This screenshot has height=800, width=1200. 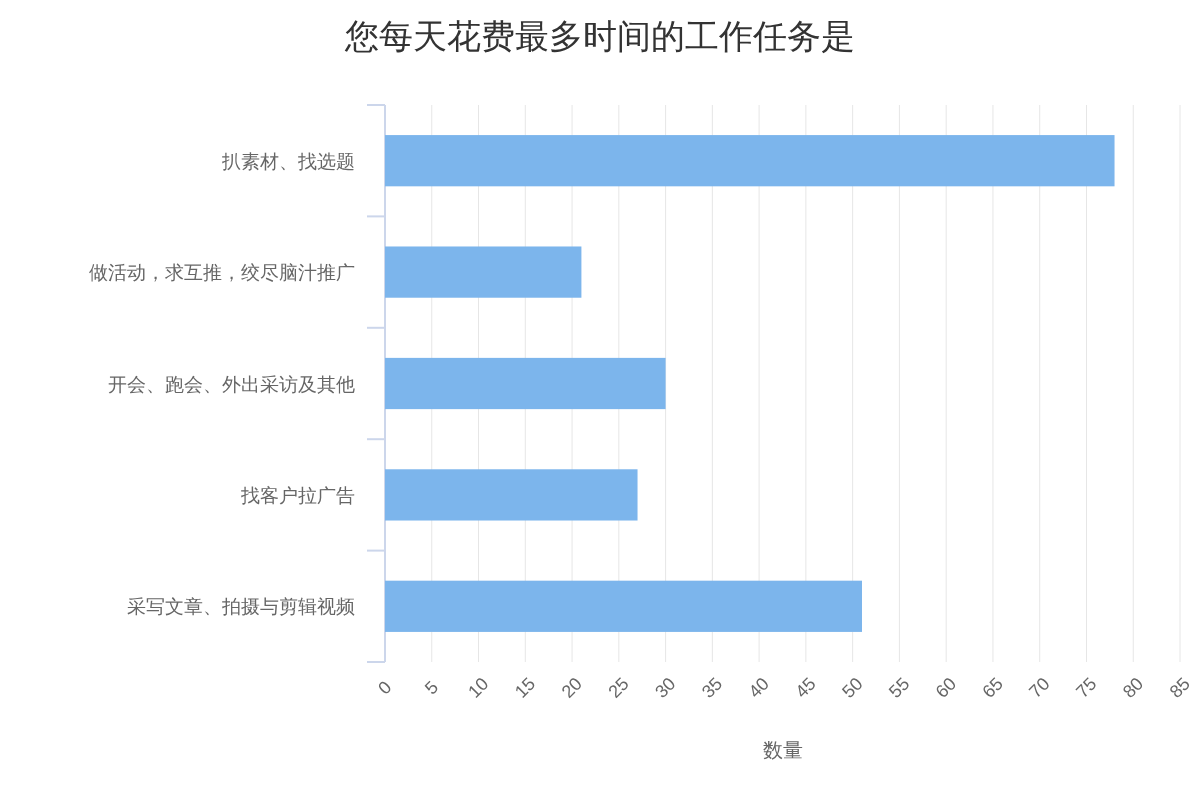 I want to click on y-tick-label: 开会、跑会、外出采访及其他, so click(x=231, y=383).